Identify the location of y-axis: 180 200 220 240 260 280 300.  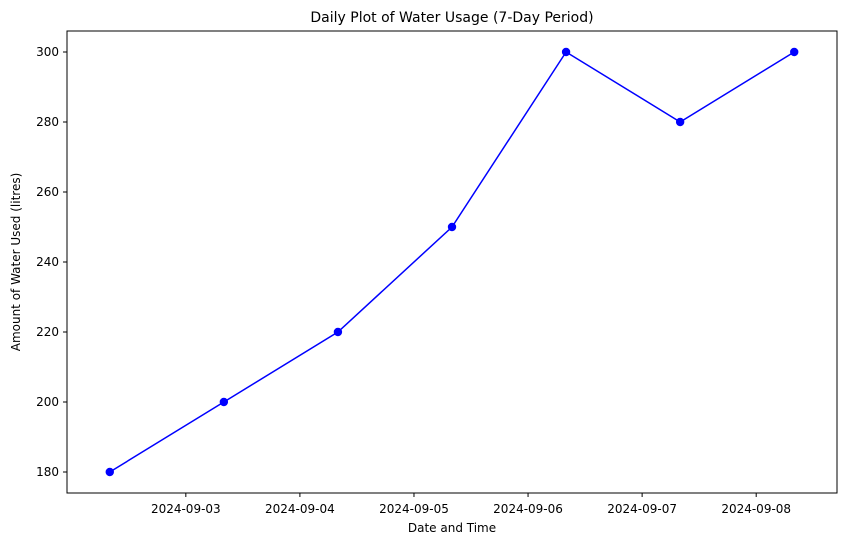
(51, 262).